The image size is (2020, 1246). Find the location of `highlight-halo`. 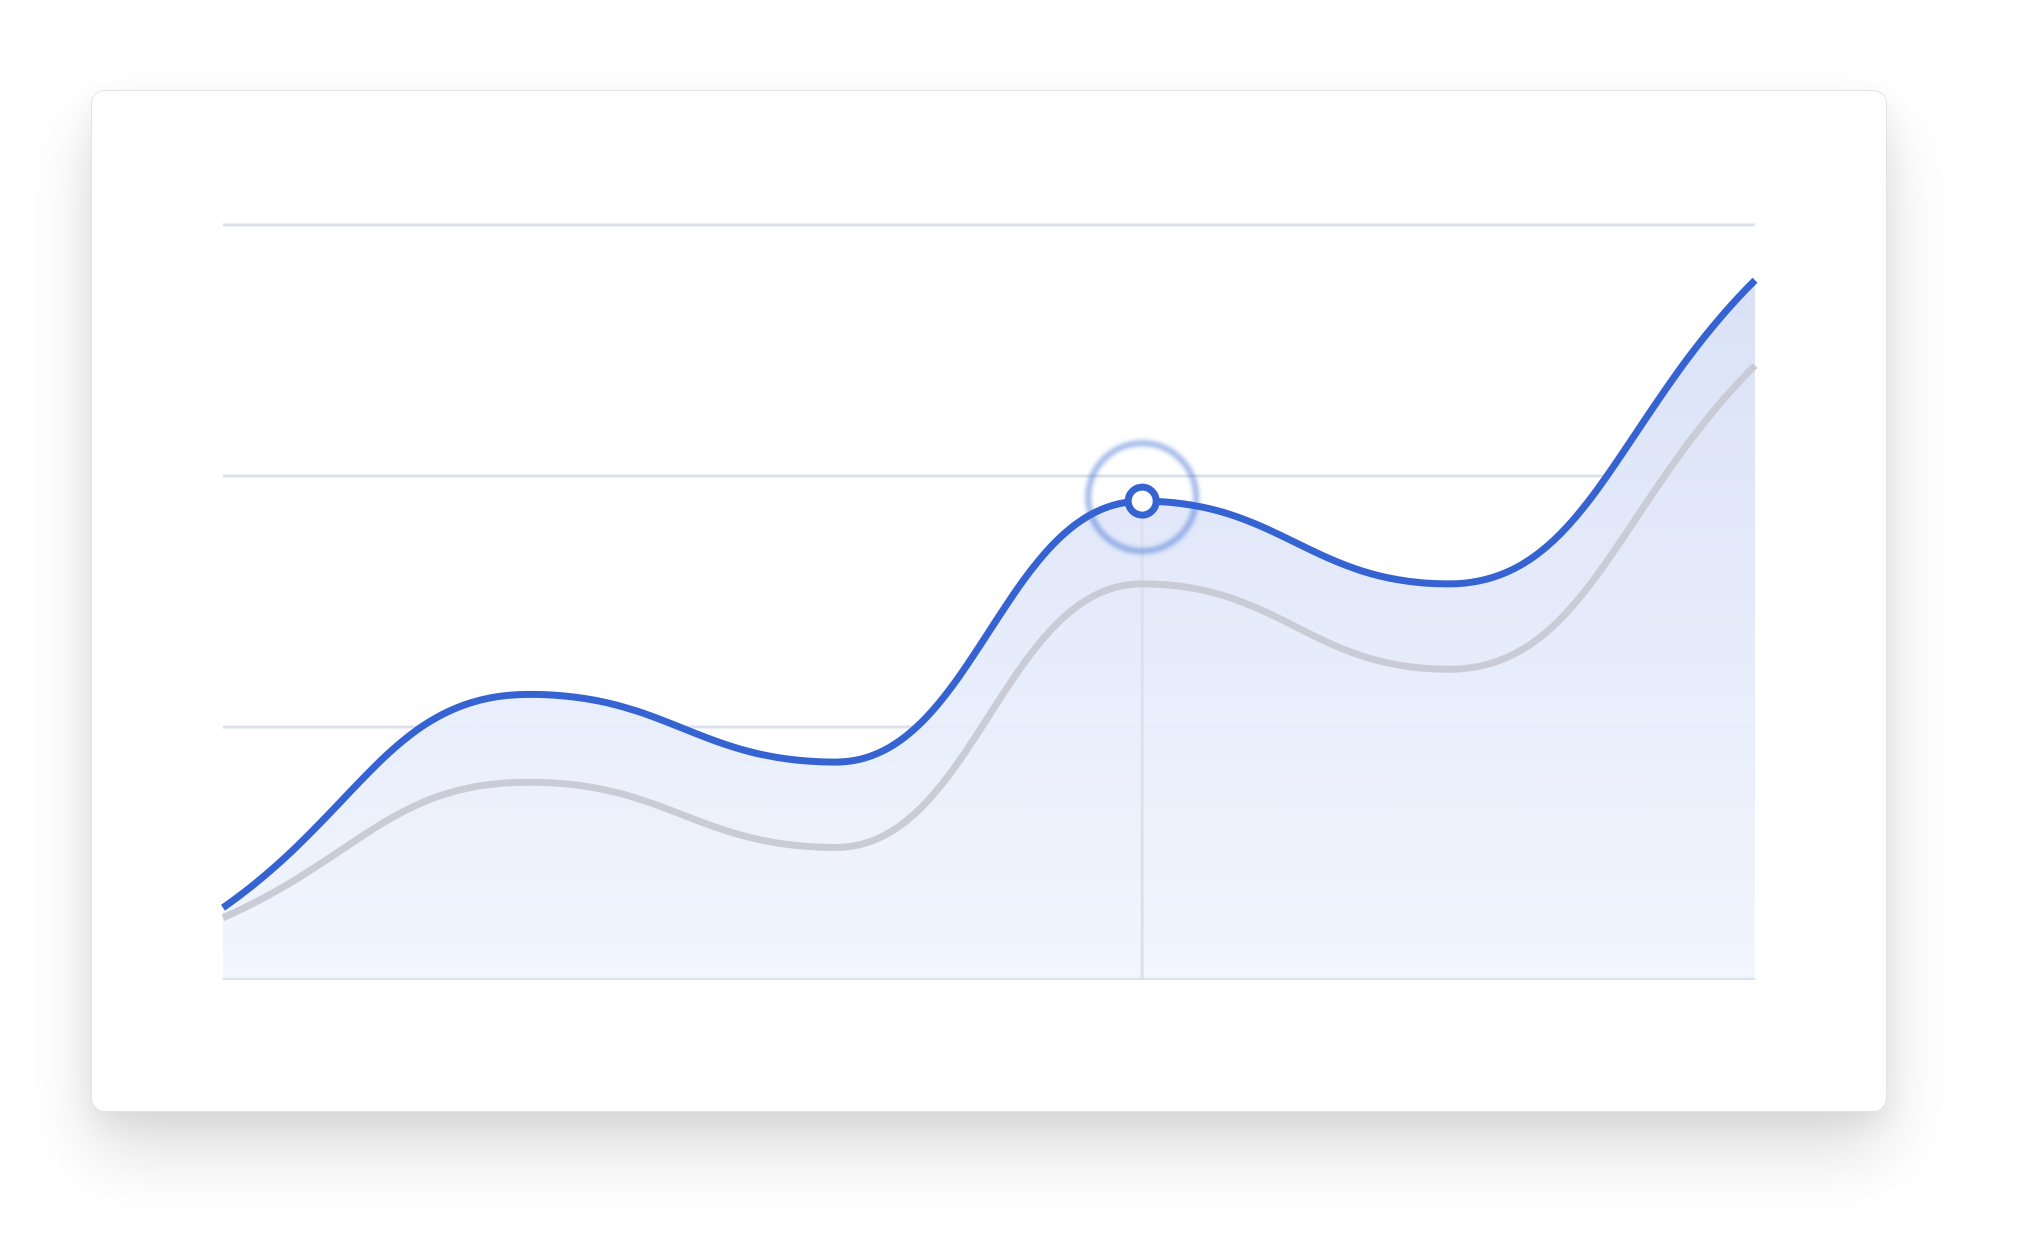

highlight-halo is located at coordinates (1142, 497).